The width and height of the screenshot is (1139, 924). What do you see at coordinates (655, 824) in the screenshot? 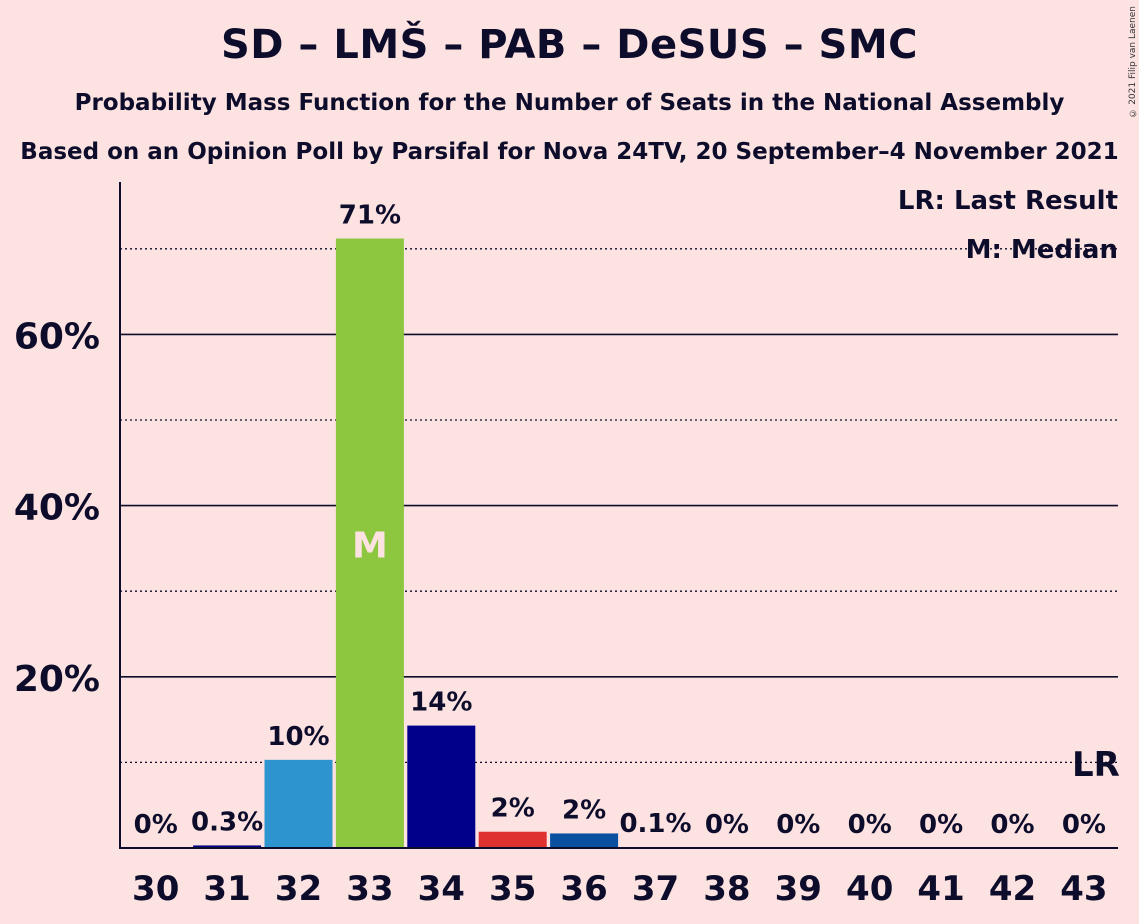
I see `data-label-37: 0.1%` at bounding box center [655, 824].